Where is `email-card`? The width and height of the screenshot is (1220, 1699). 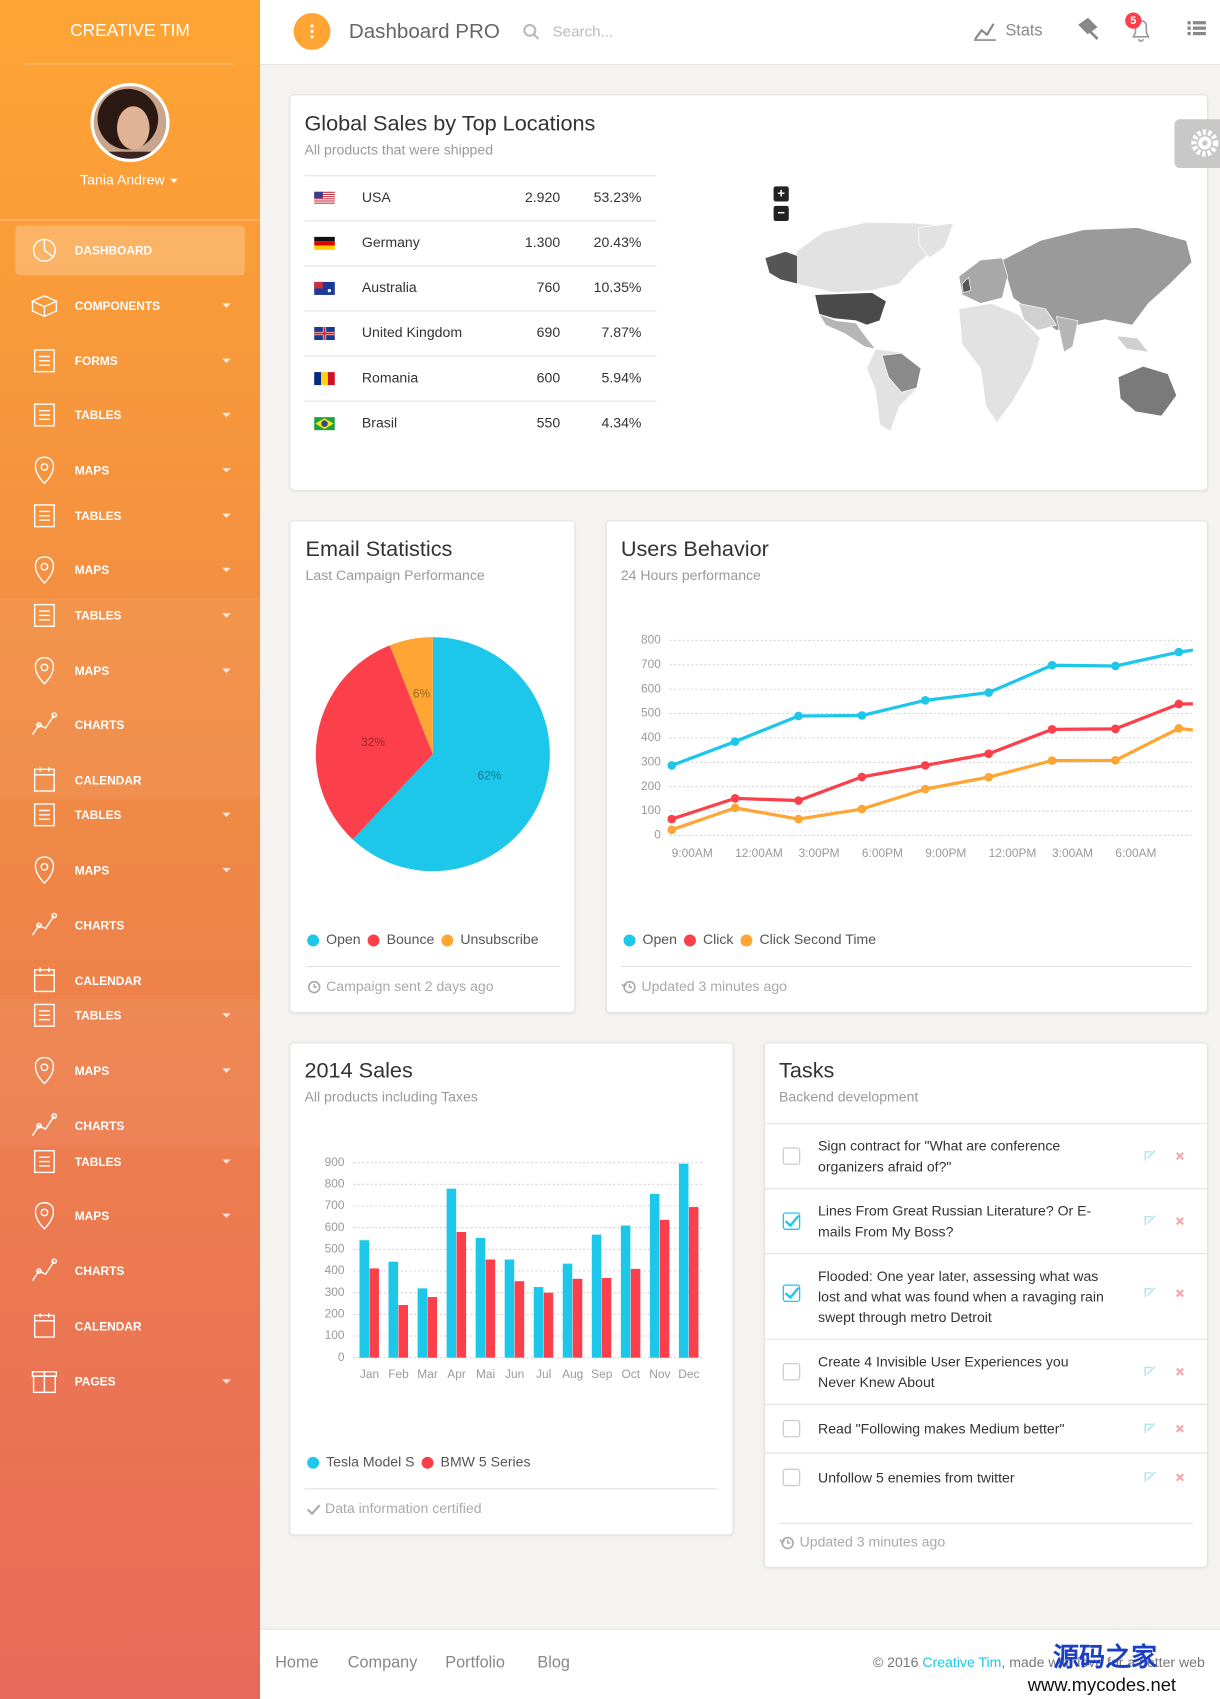 email-card is located at coordinates (432, 767).